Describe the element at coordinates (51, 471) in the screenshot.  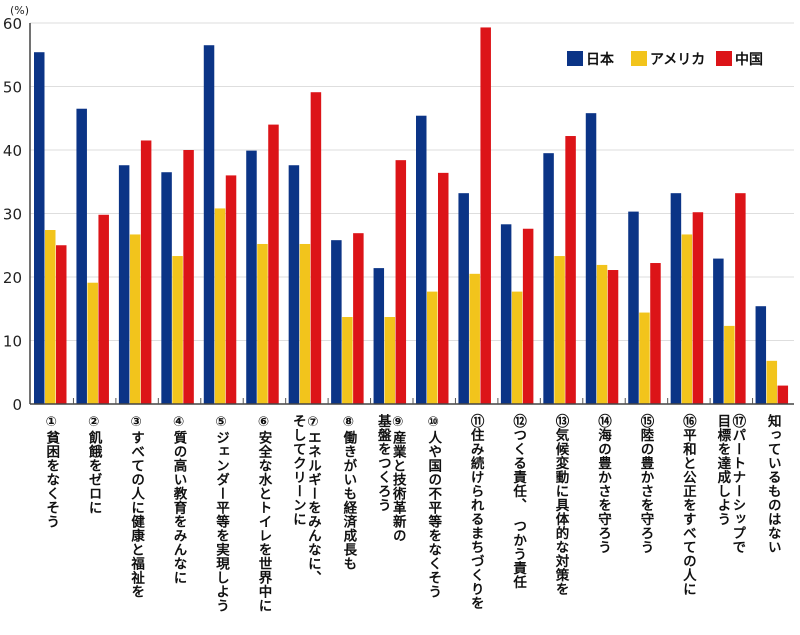
I see `x-category-label: ①貧困をなくそう` at that location.